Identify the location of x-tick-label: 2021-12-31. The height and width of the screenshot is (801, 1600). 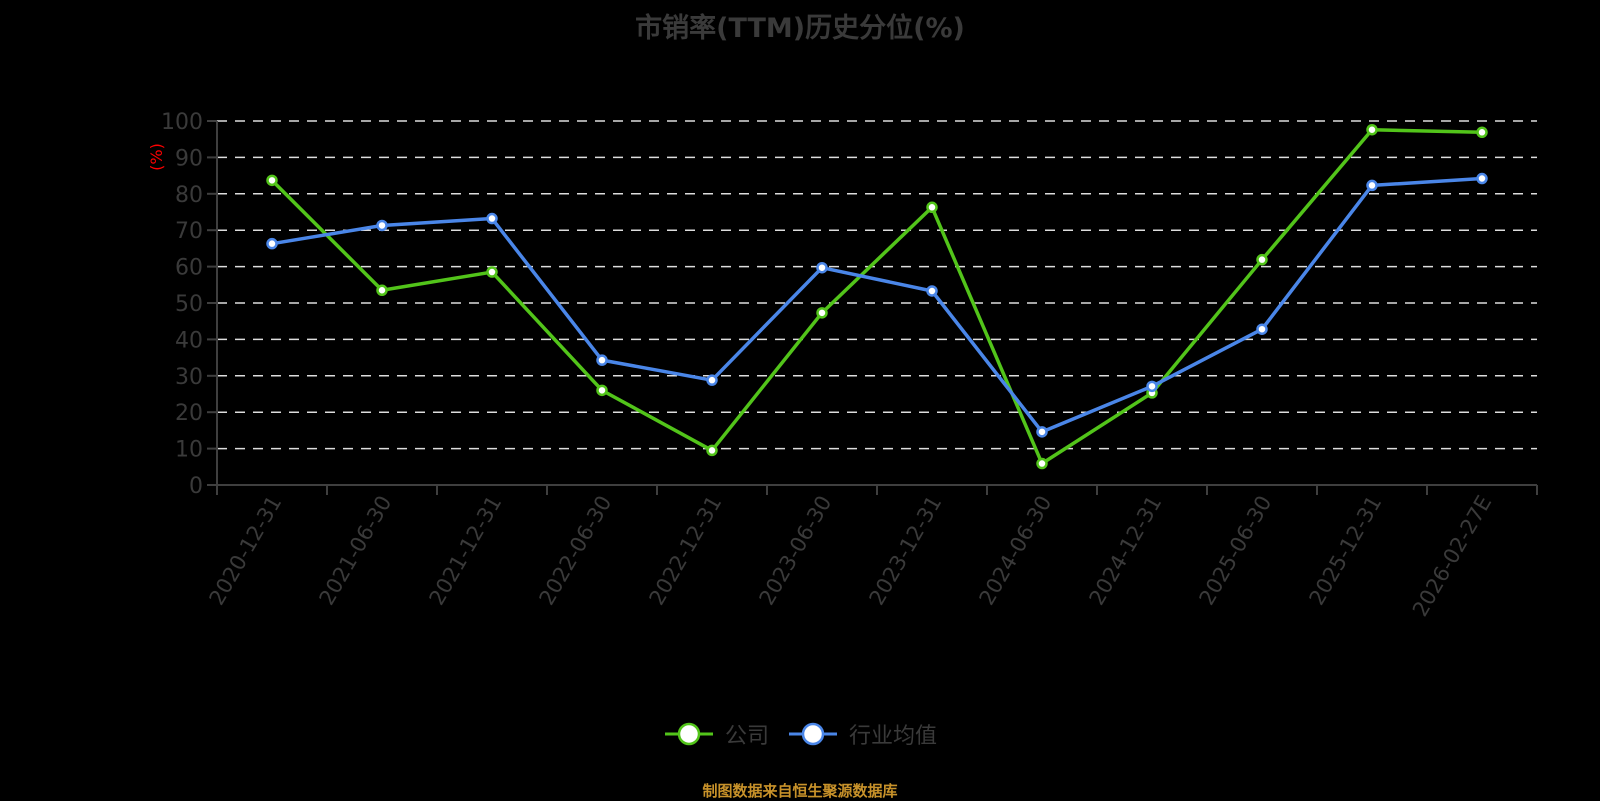
(466, 551).